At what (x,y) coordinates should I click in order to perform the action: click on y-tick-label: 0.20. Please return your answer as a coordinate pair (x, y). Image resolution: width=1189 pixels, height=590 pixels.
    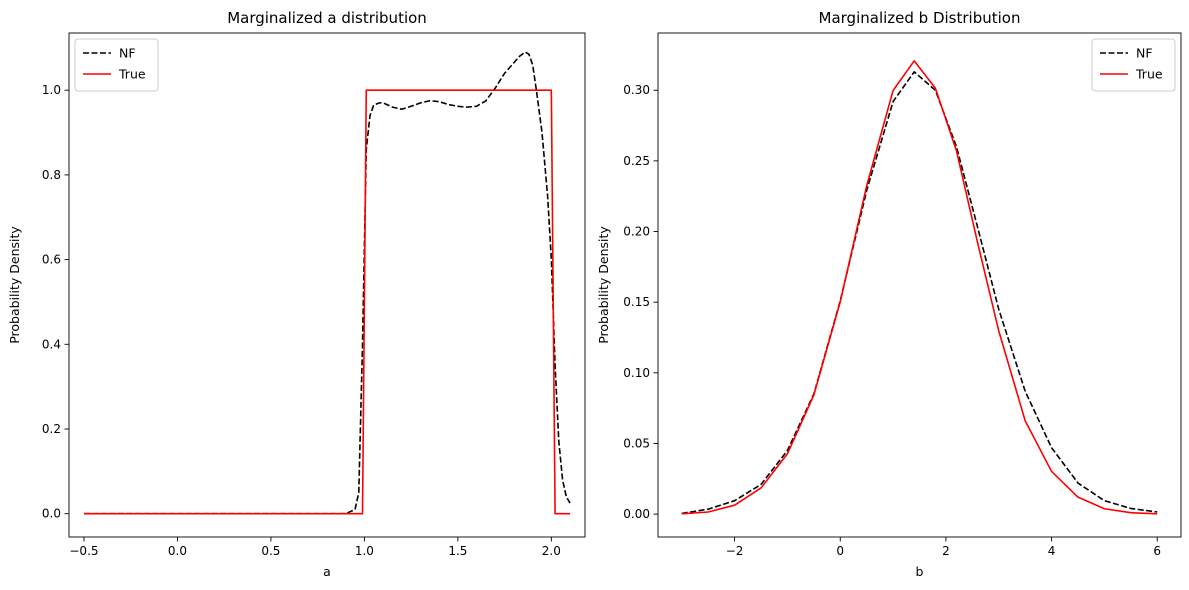
    Looking at the image, I should click on (636, 232).